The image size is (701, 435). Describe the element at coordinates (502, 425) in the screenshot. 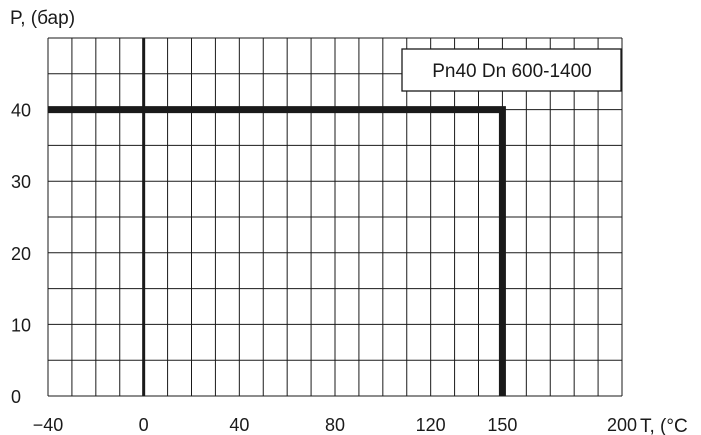

I see `x-tick-label: 150` at that location.